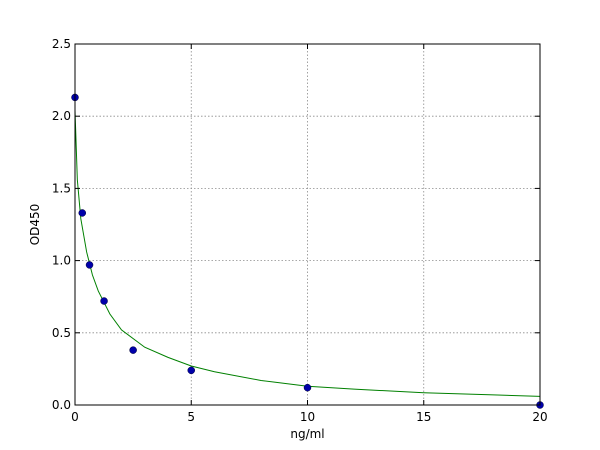 Image resolution: width=600 pixels, height=450 pixels. What do you see at coordinates (307, 417) in the screenshot?
I see `x-tick-label: 10` at bounding box center [307, 417].